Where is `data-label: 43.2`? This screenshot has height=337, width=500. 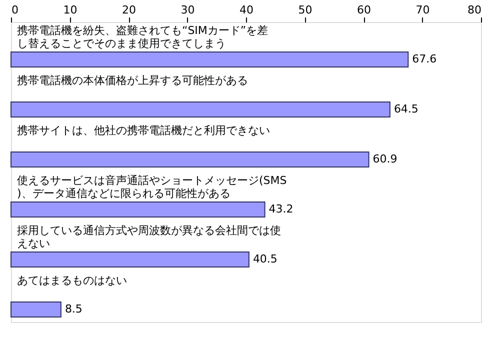
data-label: 43.2 is located at coordinates (281, 209).